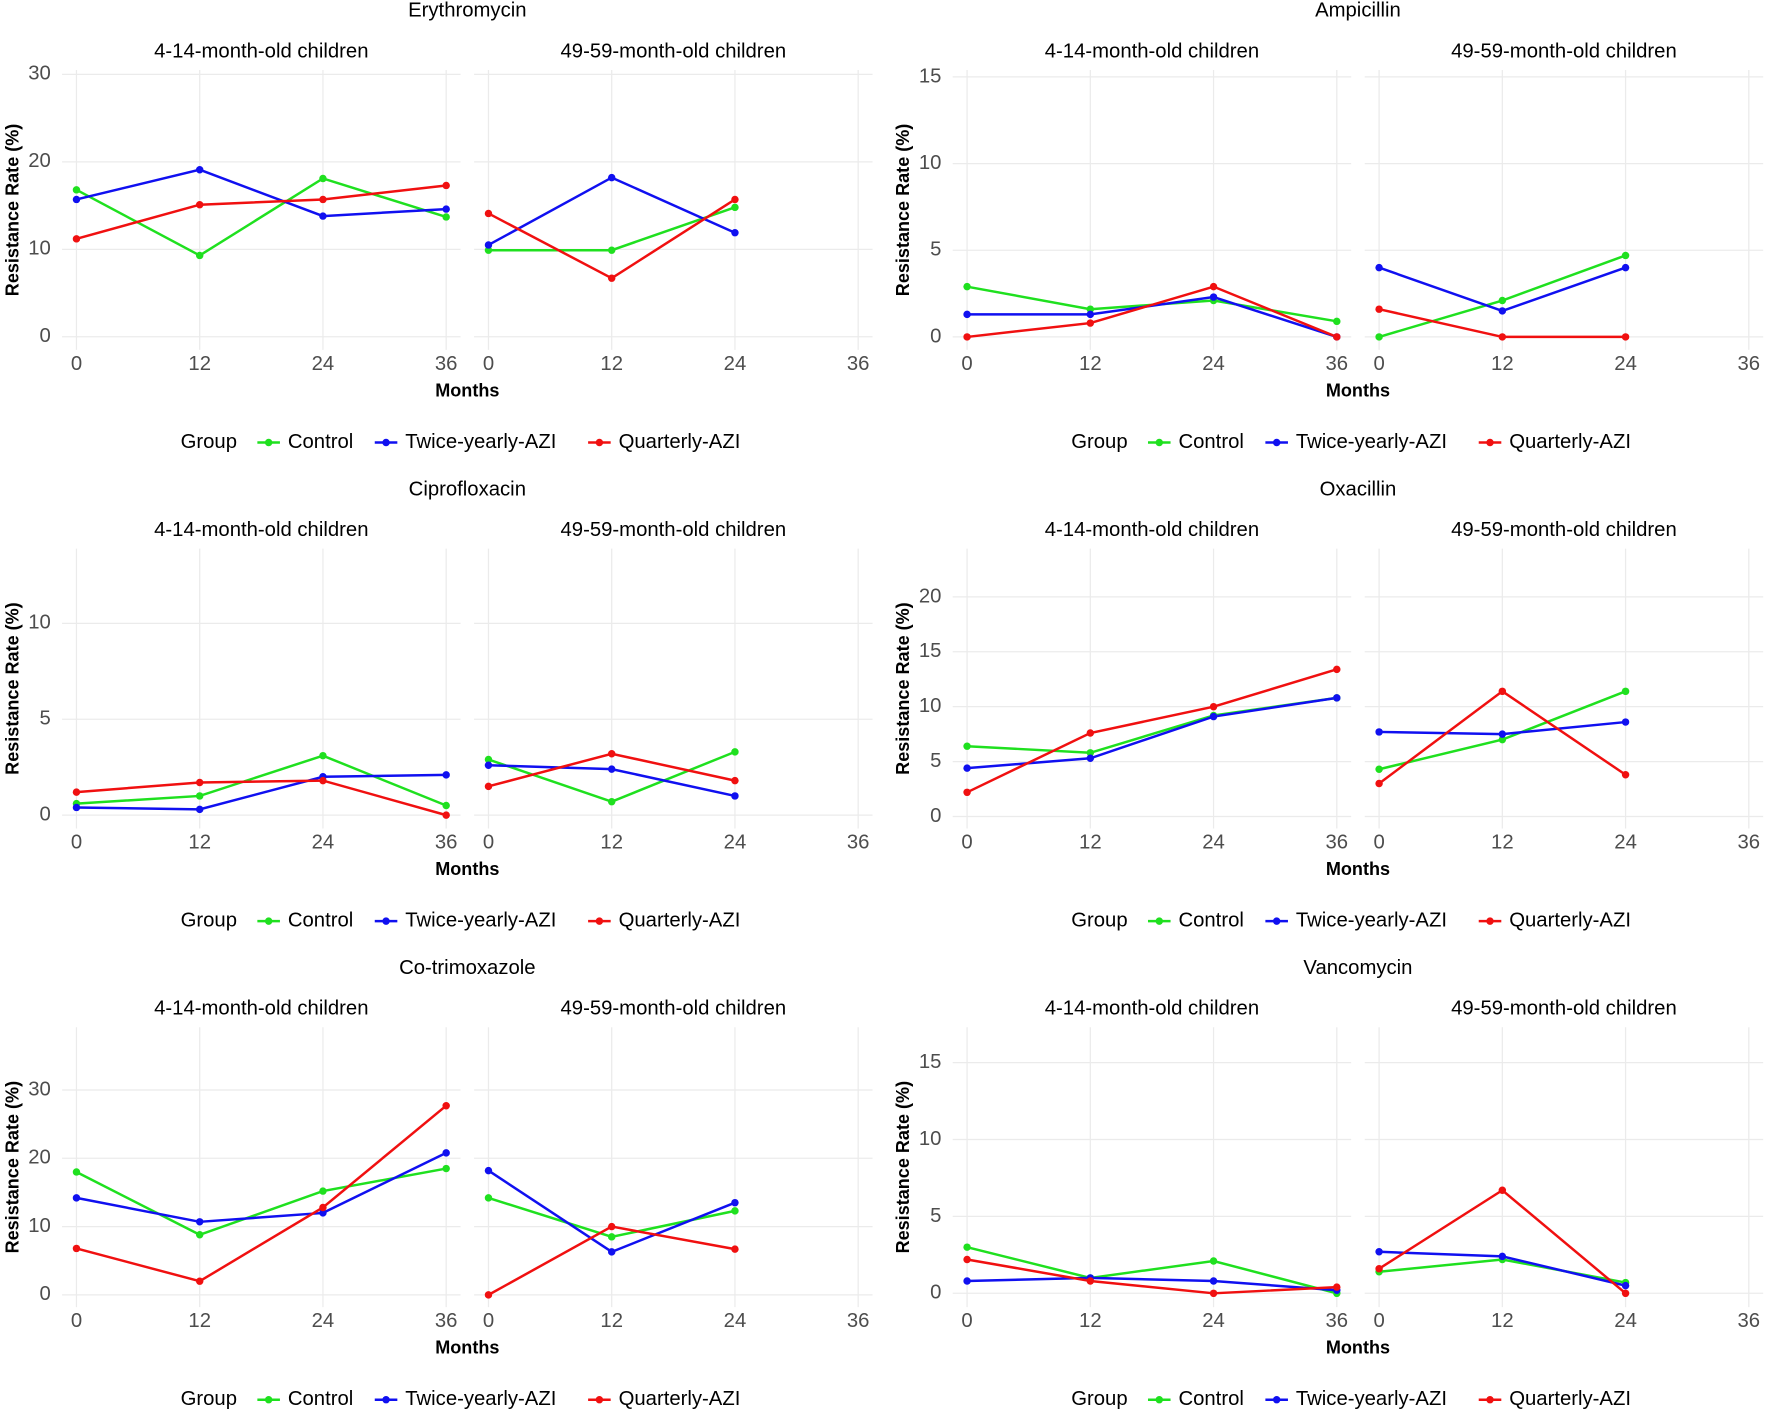  Describe the element at coordinates (39, 74) in the screenshot. I see `y-tick-label: 30` at that location.